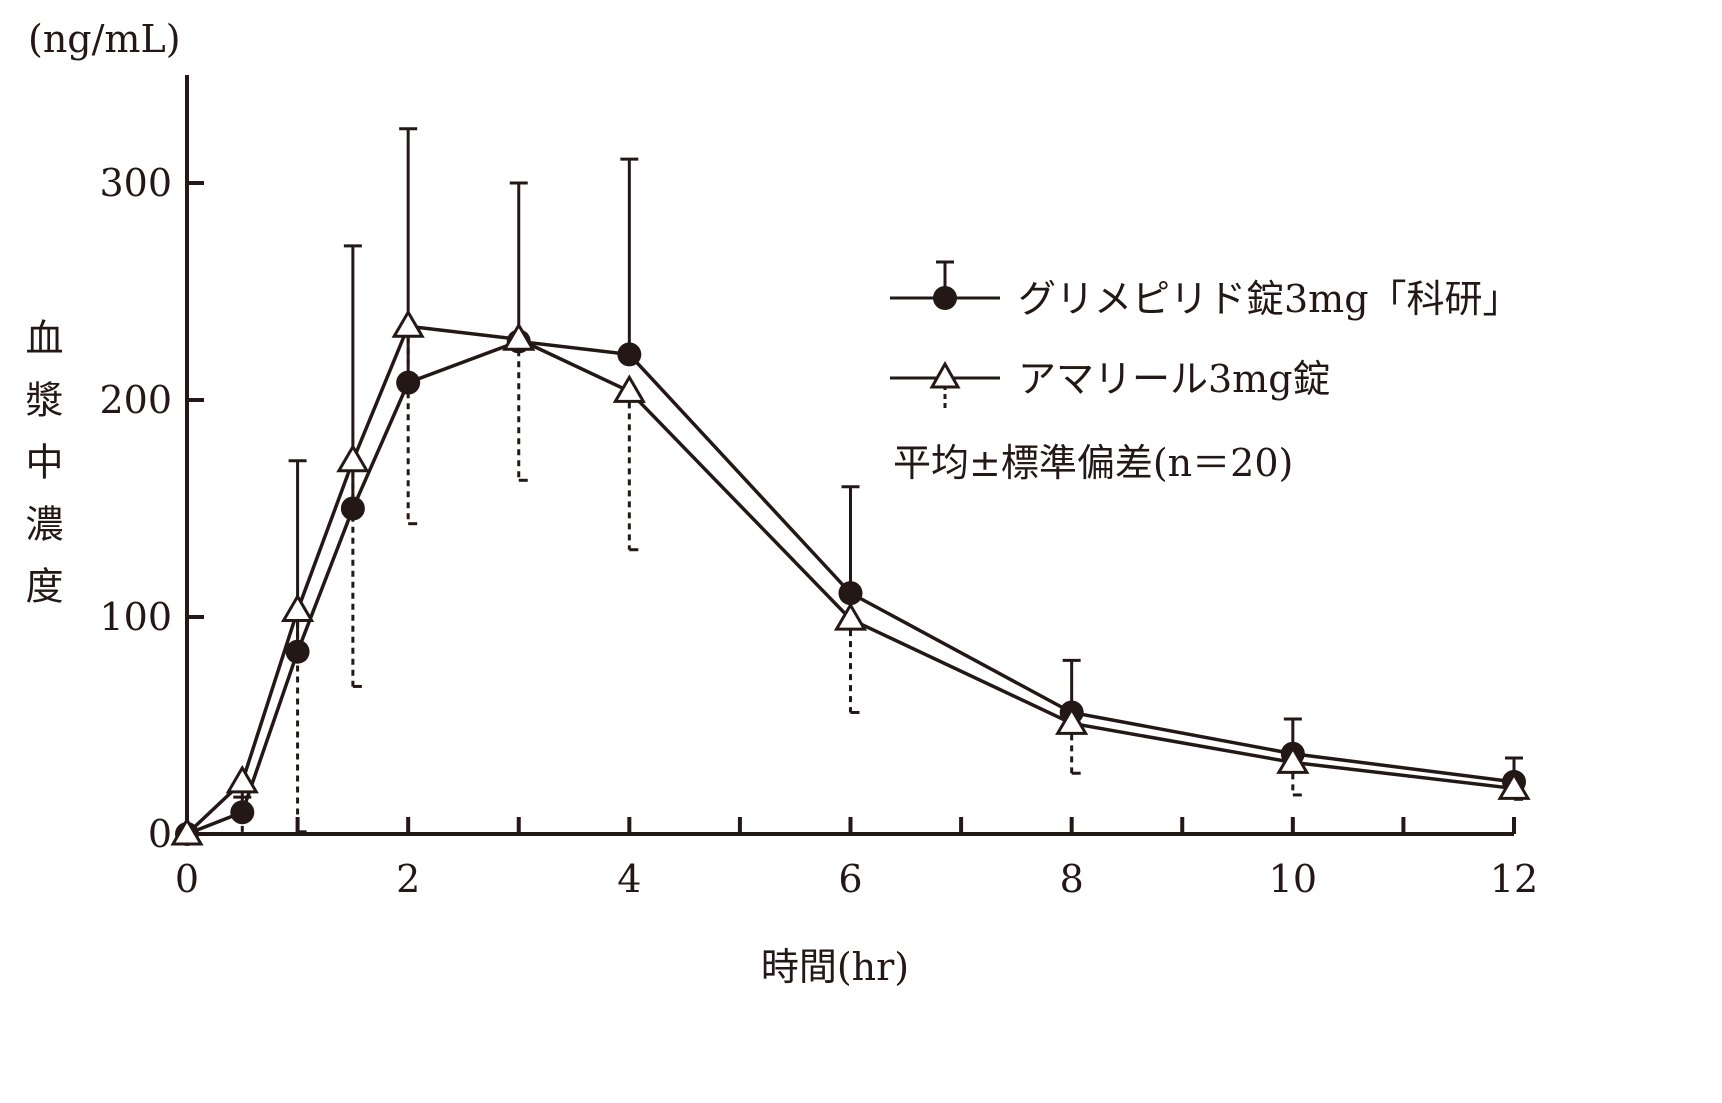 This screenshot has width=1722, height=1103. What do you see at coordinates (945, 298) in the screenshot?
I see `legend-circle-marker` at bounding box center [945, 298].